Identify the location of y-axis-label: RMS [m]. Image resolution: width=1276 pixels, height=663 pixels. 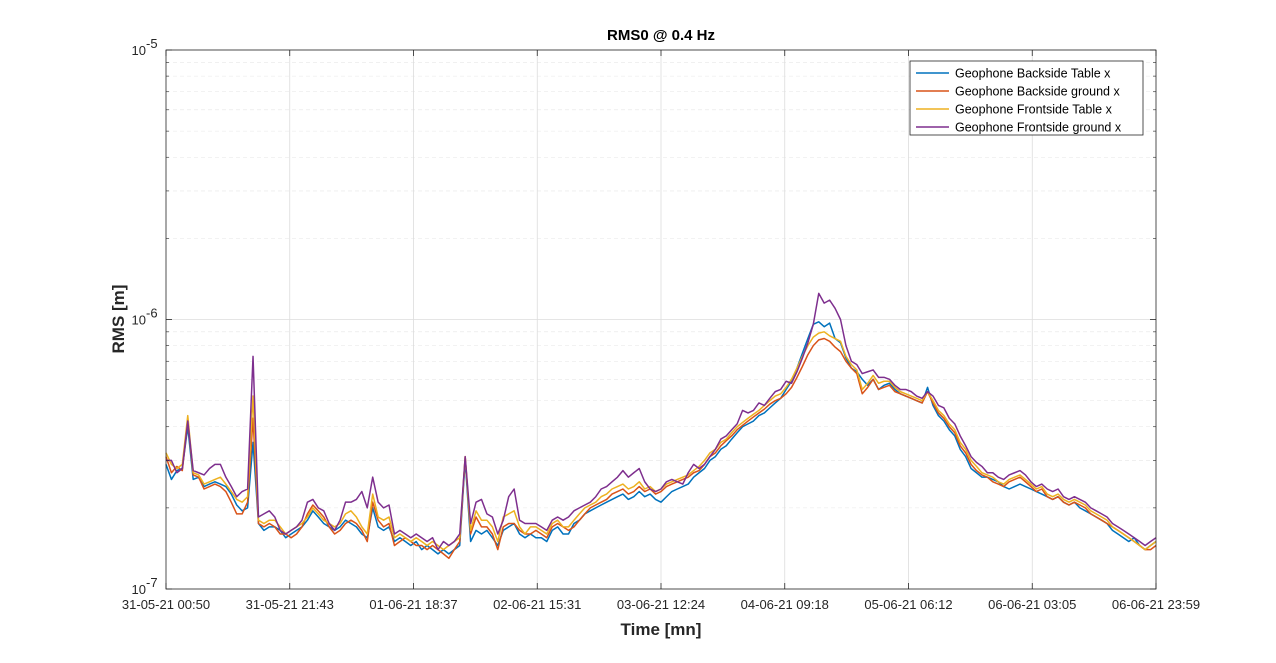
(118, 319).